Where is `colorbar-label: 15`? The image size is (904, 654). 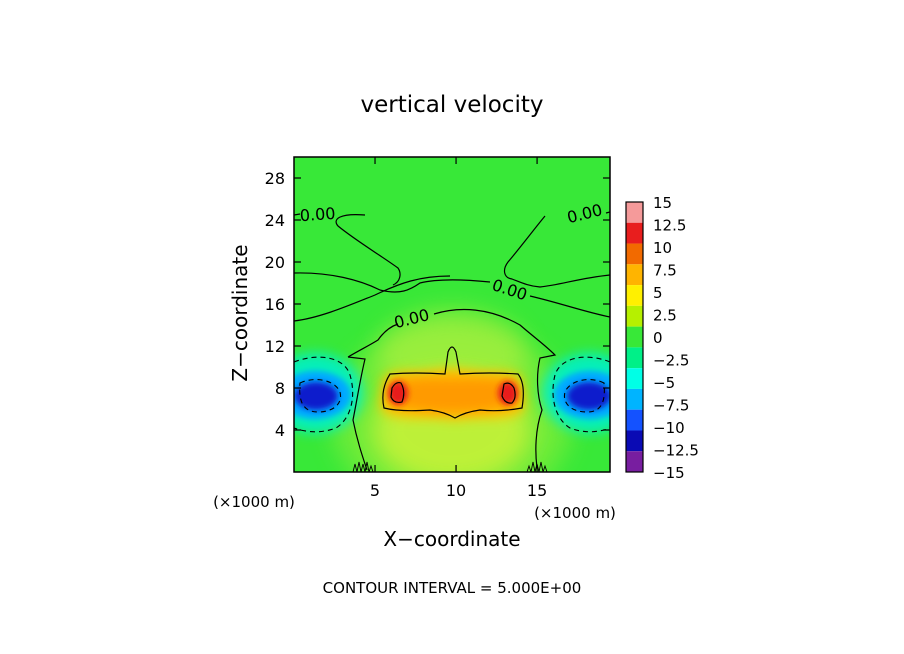
colorbar-label: 15 is located at coordinates (662, 203).